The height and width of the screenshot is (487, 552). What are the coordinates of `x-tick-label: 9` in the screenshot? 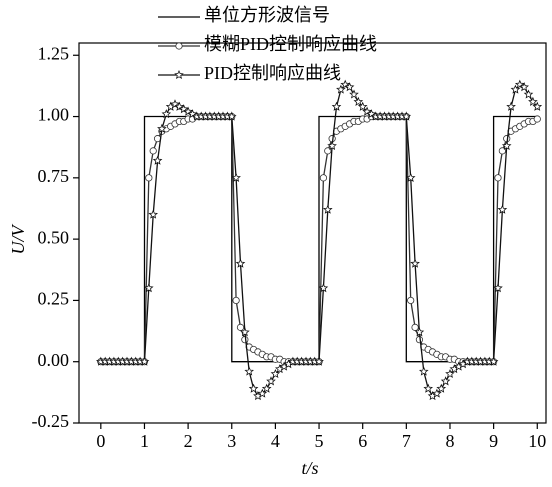 It's located at (493, 441).